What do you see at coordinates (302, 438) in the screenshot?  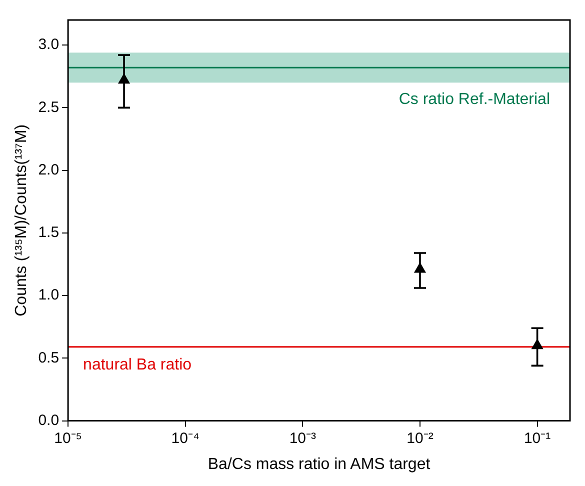 I see `x-tick-label: 10⁻³` at bounding box center [302, 438].